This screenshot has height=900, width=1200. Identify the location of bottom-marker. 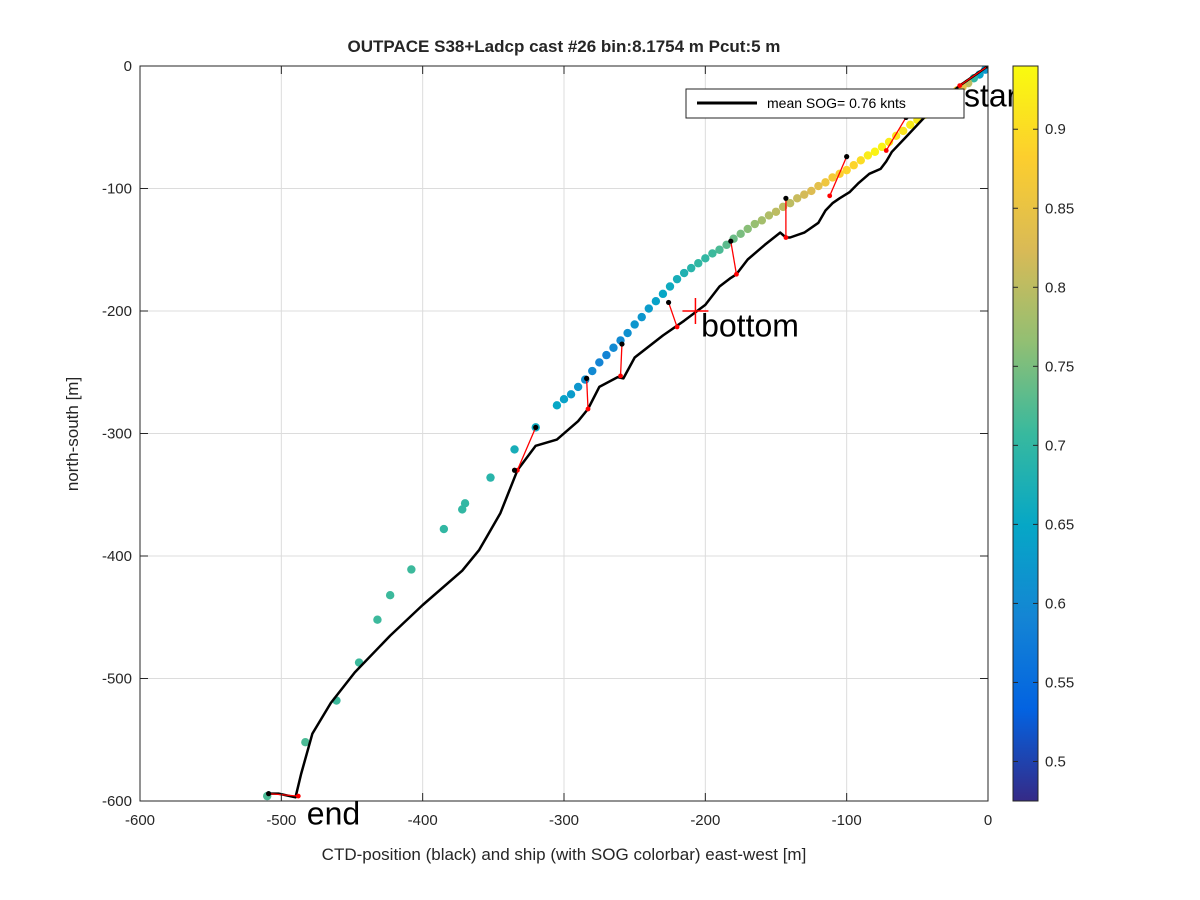
(695, 311).